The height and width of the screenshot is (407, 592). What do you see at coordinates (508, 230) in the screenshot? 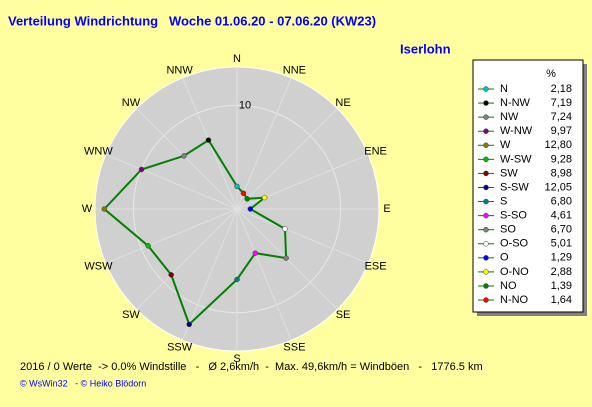
I see `legend-name: SO` at bounding box center [508, 230].